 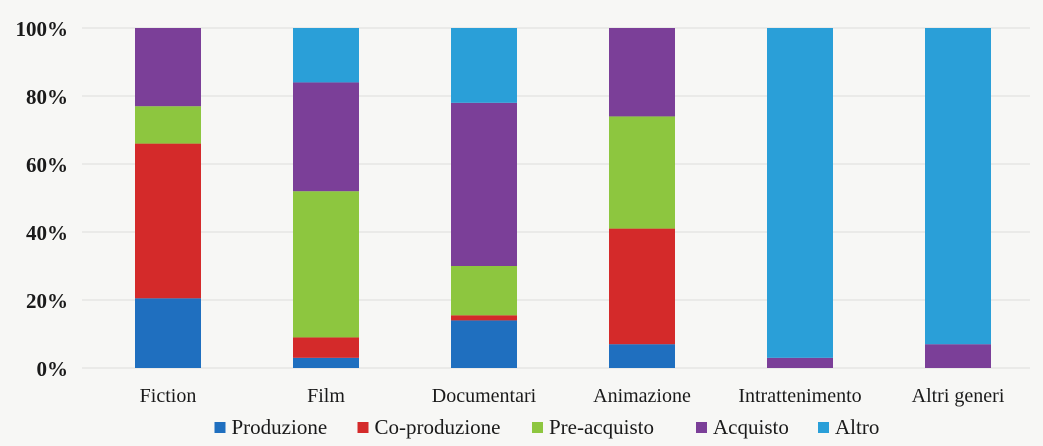 What do you see at coordinates (601, 427) in the screenshot?
I see `legend-label: Pre-acquisto` at bounding box center [601, 427].